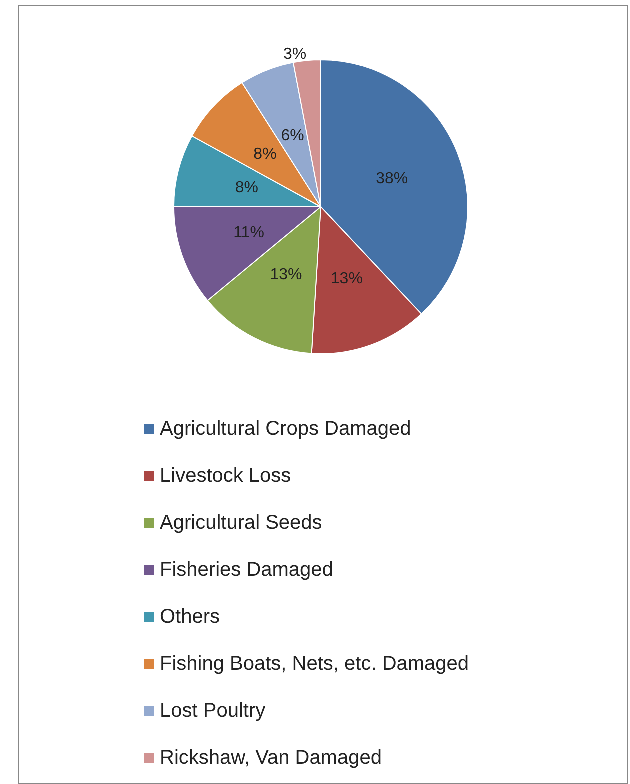  Describe the element at coordinates (226, 476) in the screenshot. I see `legend-label: Livestock Loss` at that location.